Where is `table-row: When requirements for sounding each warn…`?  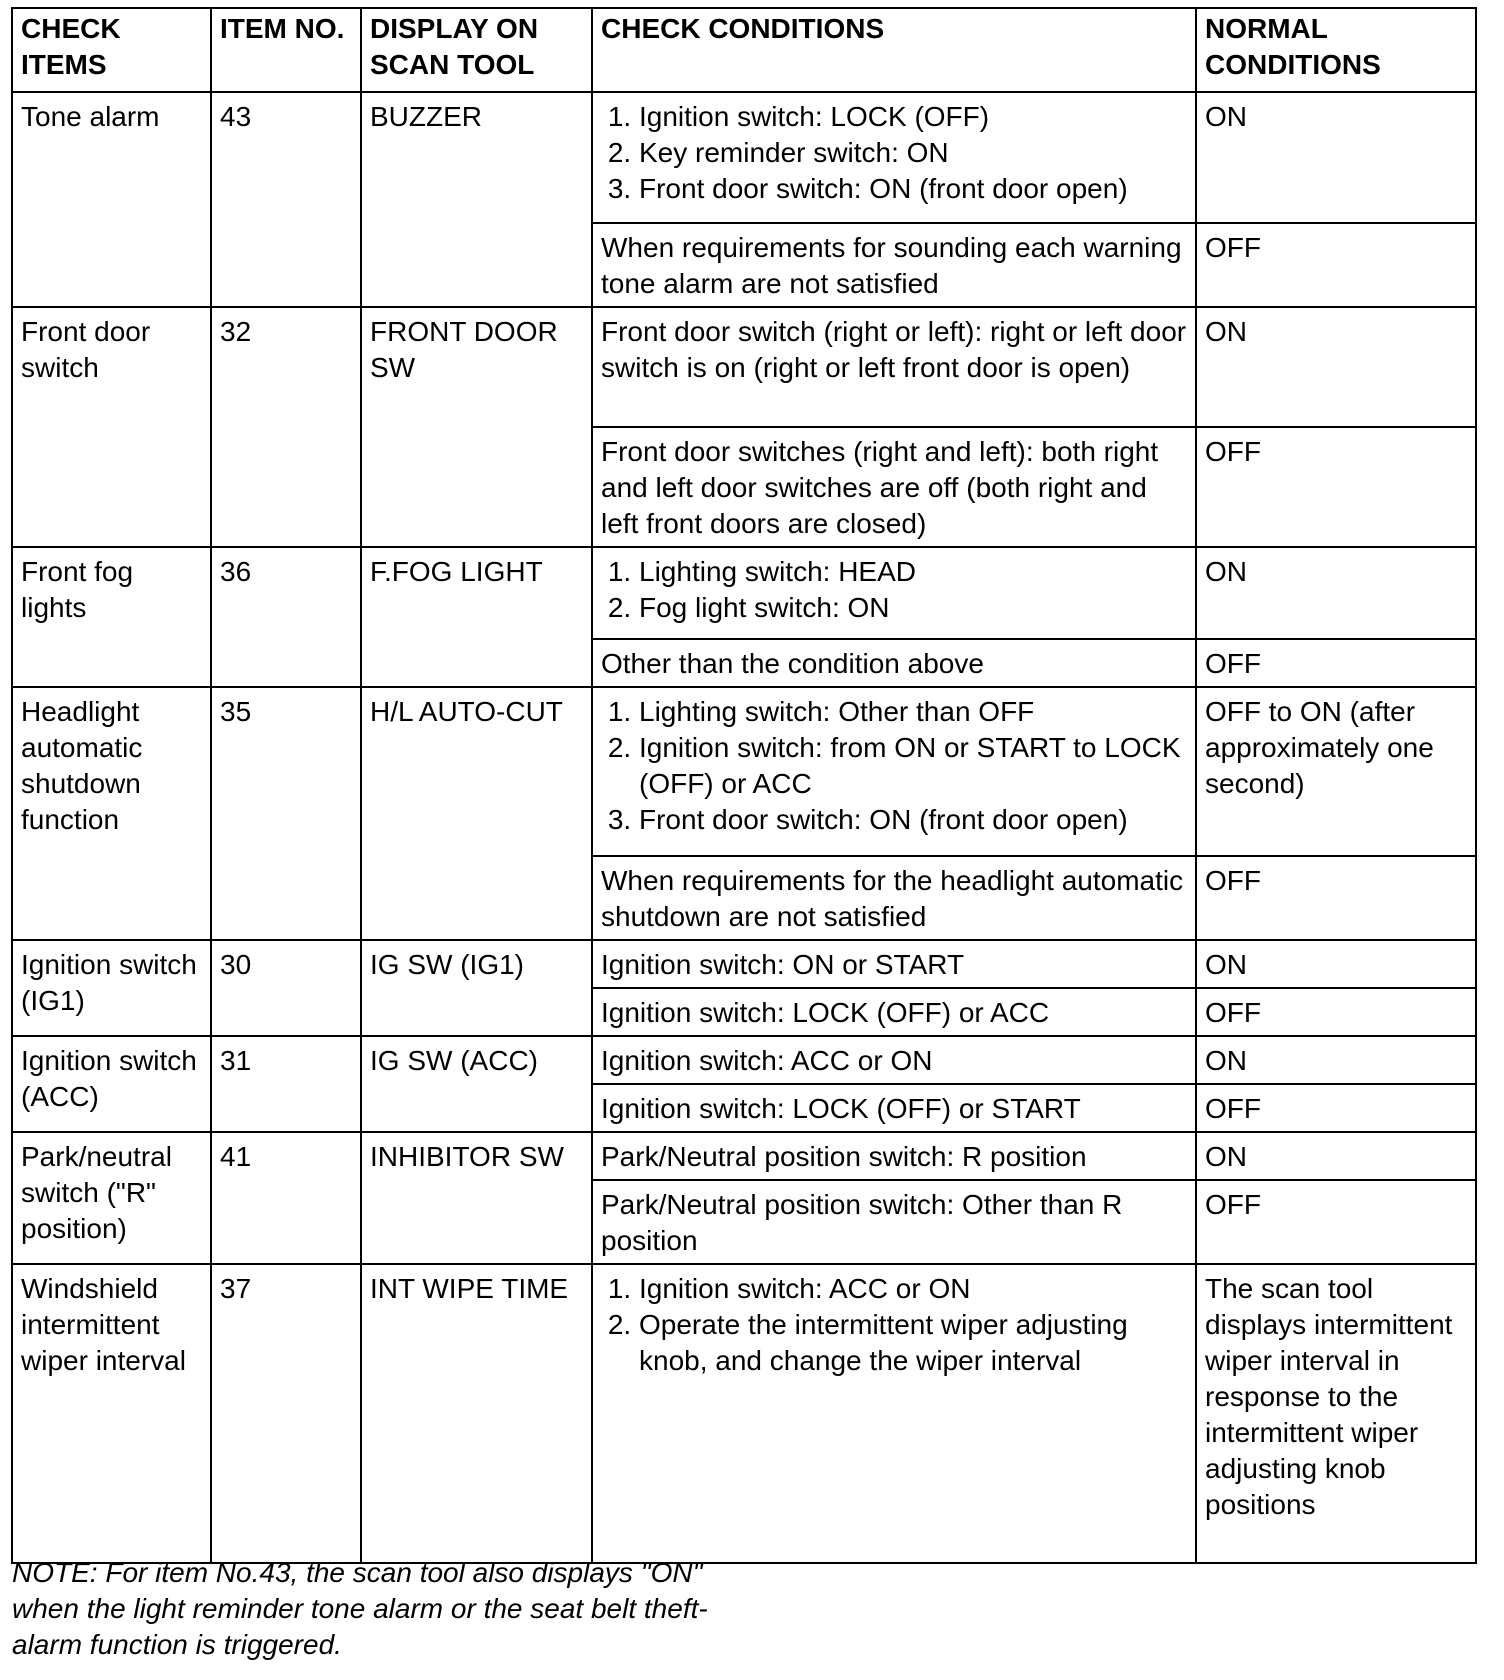
table-row: When requirements for sounding each warn… is located at coordinates (744, 265).